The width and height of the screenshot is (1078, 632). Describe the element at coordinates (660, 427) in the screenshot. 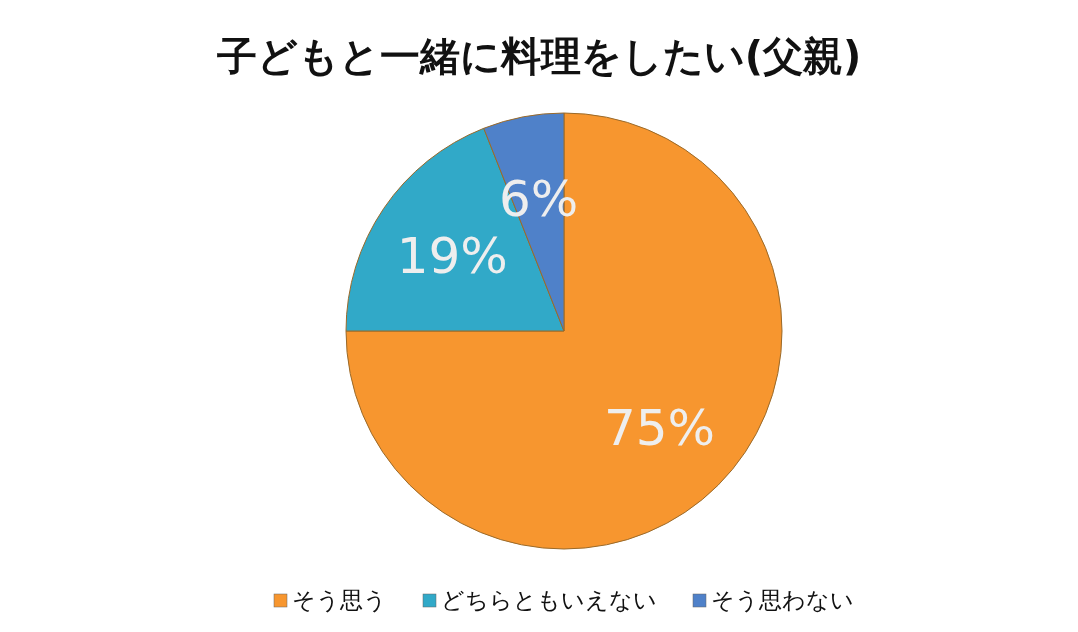

I see `data-label: 75%` at that location.